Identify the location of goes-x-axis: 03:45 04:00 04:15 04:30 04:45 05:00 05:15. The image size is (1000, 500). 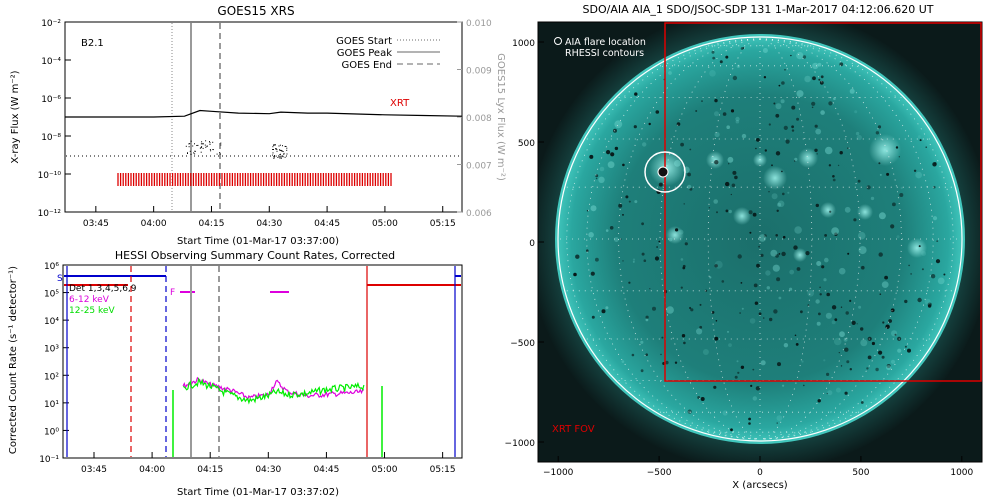
(269, 217).